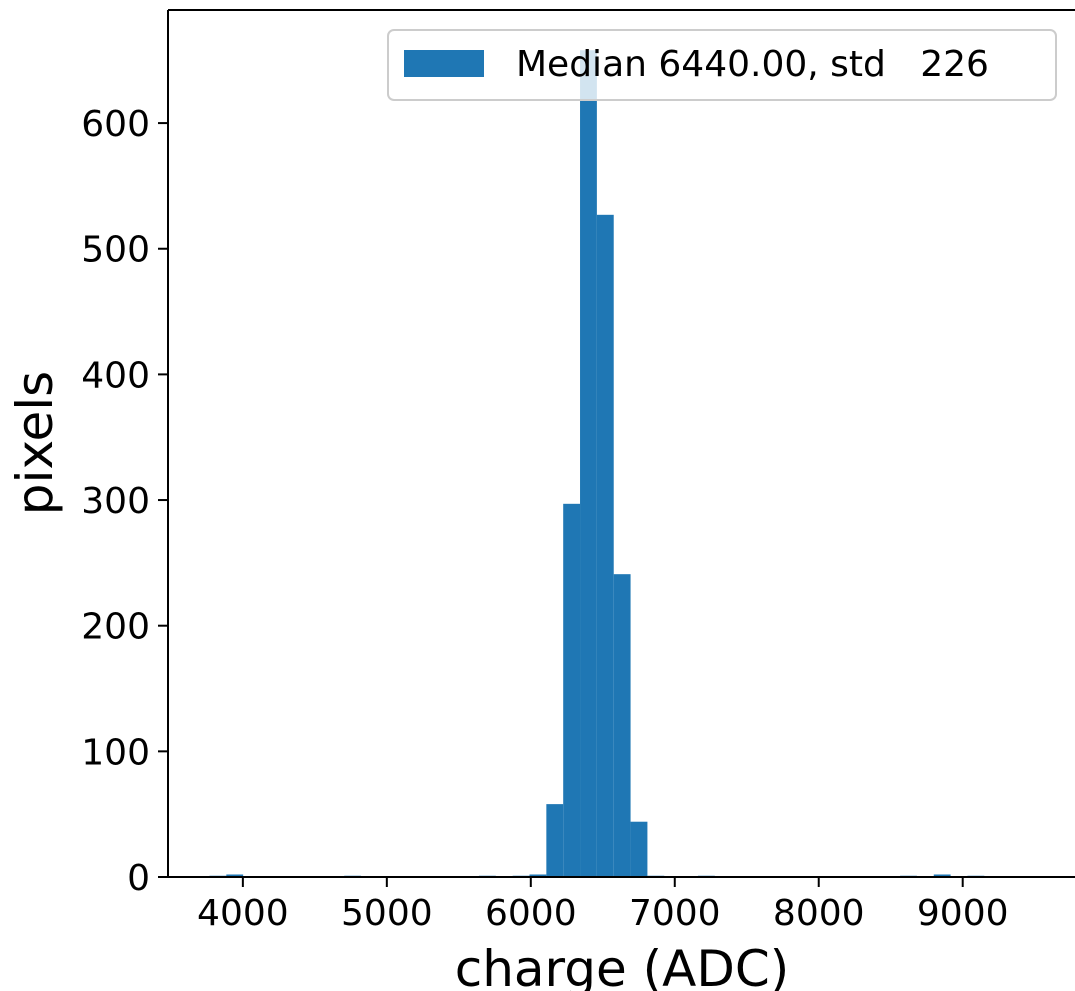  Describe the element at coordinates (603, 905) in the screenshot. I see `x-axis-ticks: 4000 5000 6000 7000 8000 9000` at that location.